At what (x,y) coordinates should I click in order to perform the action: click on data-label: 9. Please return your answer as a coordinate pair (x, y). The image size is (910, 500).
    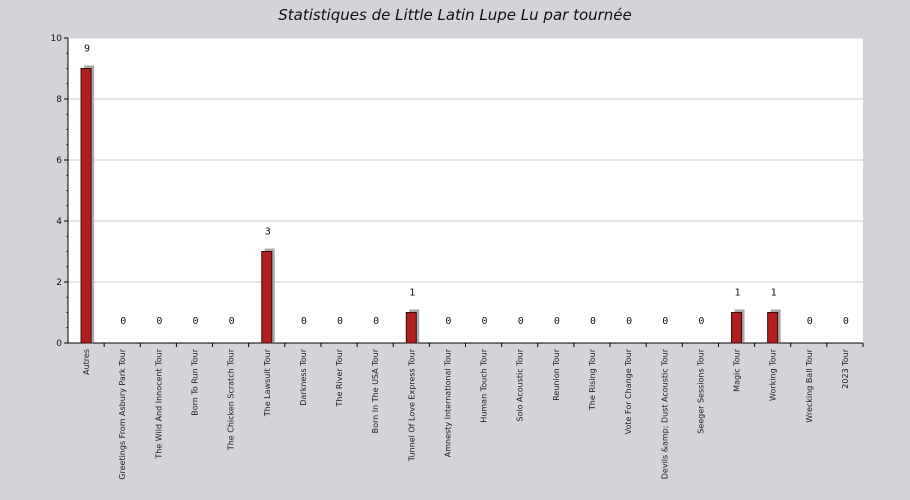
    Looking at the image, I should click on (87, 49).